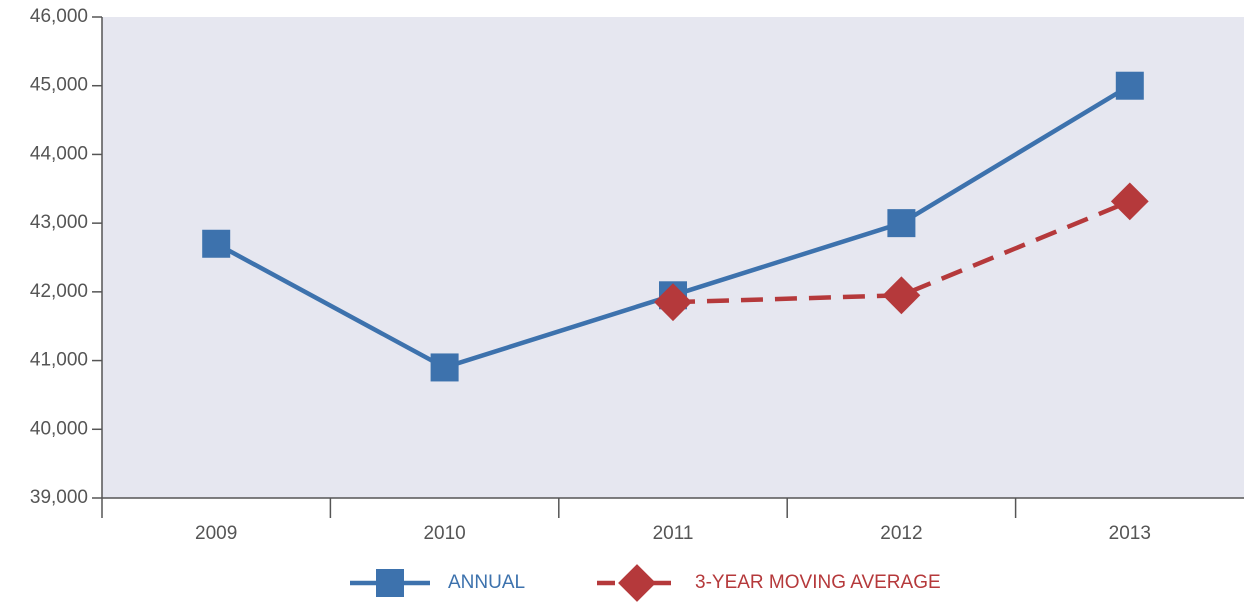 This screenshot has height=608, width=1244. What do you see at coordinates (901, 252) in the screenshot?
I see `series-line` at bounding box center [901, 252].